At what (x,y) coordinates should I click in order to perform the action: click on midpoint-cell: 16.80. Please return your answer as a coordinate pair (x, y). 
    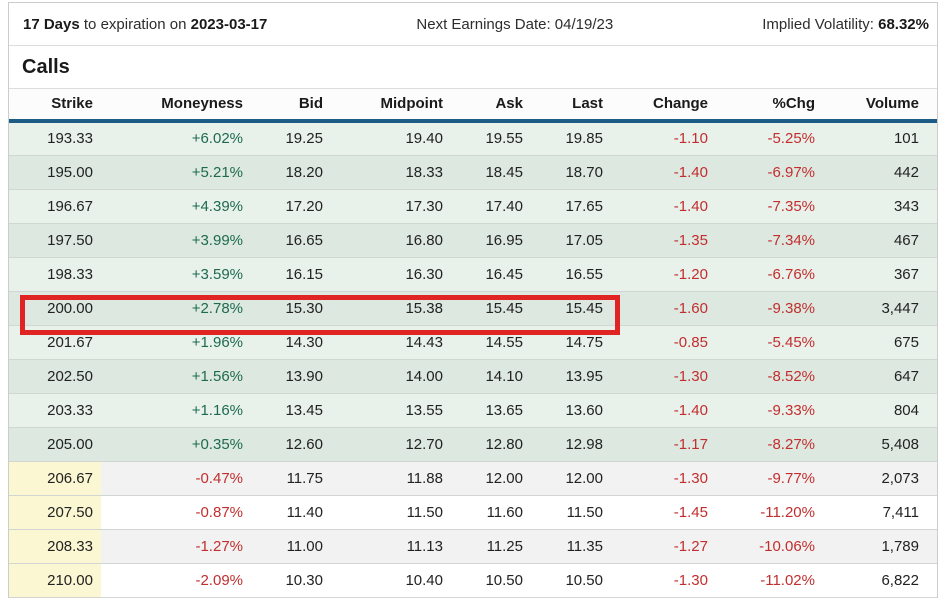
    Looking at the image, I should click on (391, 240).